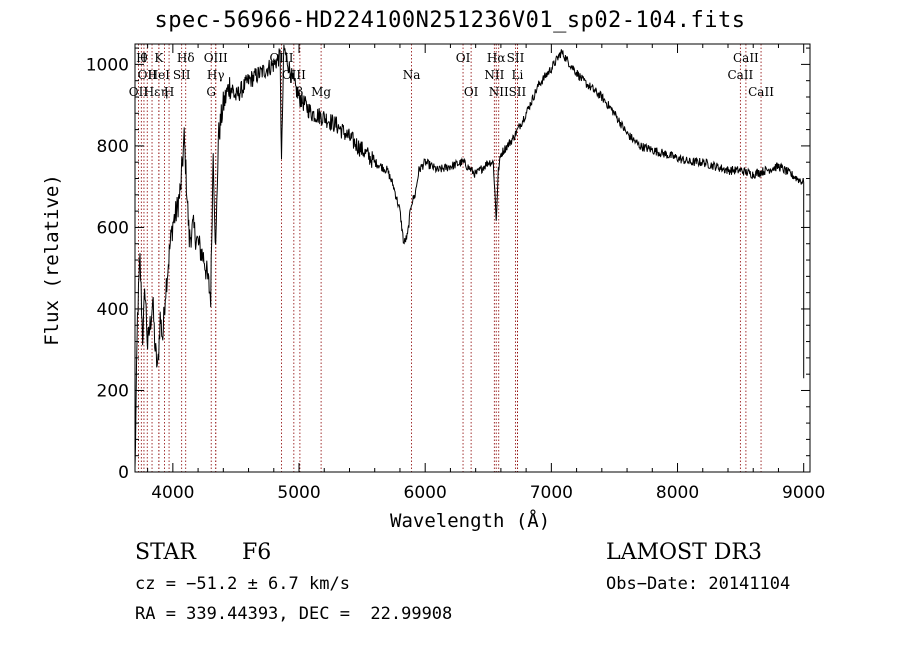 The width and height of the screenshot is (900, 649). I want to click on line-label-24: SII, so click(516, 58).